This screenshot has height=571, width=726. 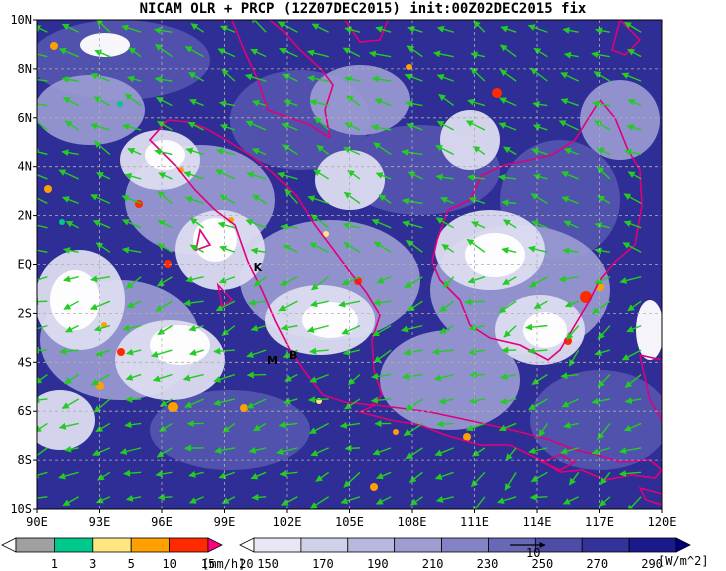 What do you see at coordinates (474, 522) in the screenshot?
I see `lon-tick-label: 111E` at bounding box center [474, 522].